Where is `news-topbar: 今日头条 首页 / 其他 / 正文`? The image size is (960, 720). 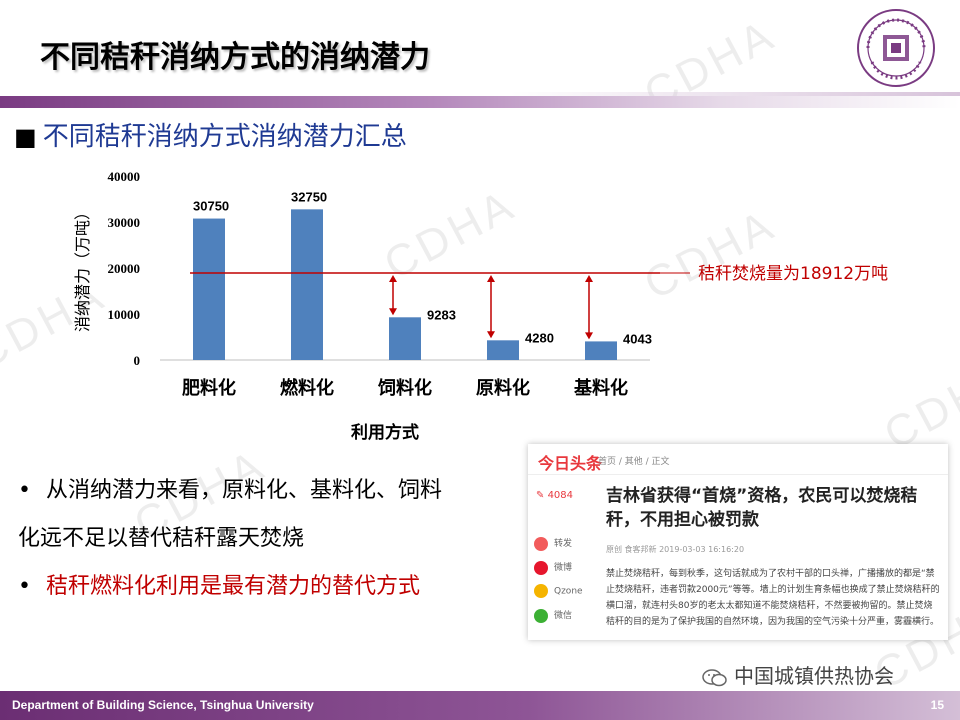
news-topbar: 今日头条 首页 / 其他 / 正文 is located at coordinates (738, 459).